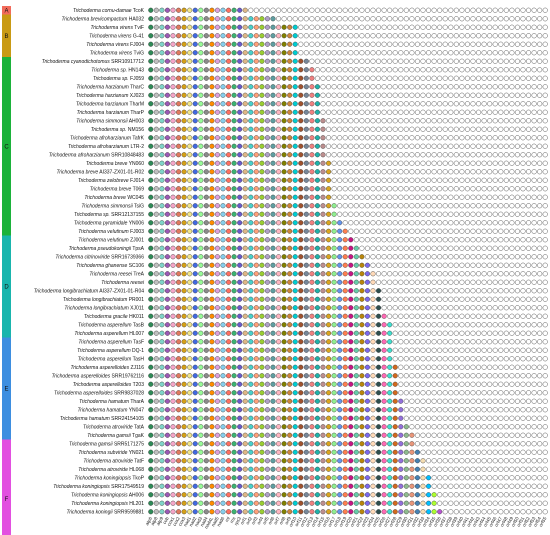  I want to click on strain-id: DQ-1, so click(138, 351).